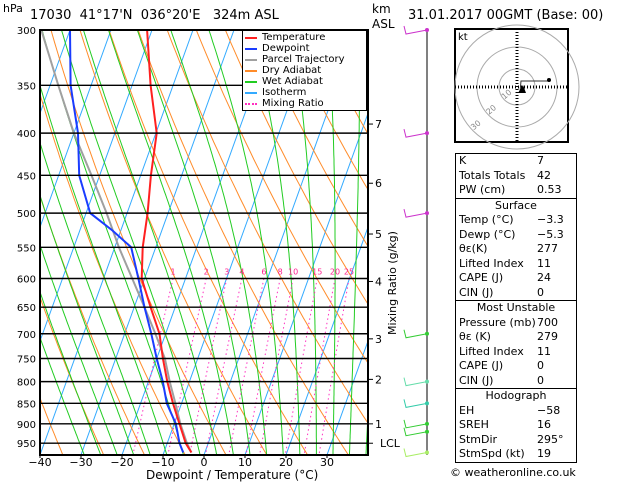 The height and width of the screenshot is (483, 625). Describe the element at coordinates (293, 271) in the screenshot. I see `mixing-ratio-label: 10` at that location.